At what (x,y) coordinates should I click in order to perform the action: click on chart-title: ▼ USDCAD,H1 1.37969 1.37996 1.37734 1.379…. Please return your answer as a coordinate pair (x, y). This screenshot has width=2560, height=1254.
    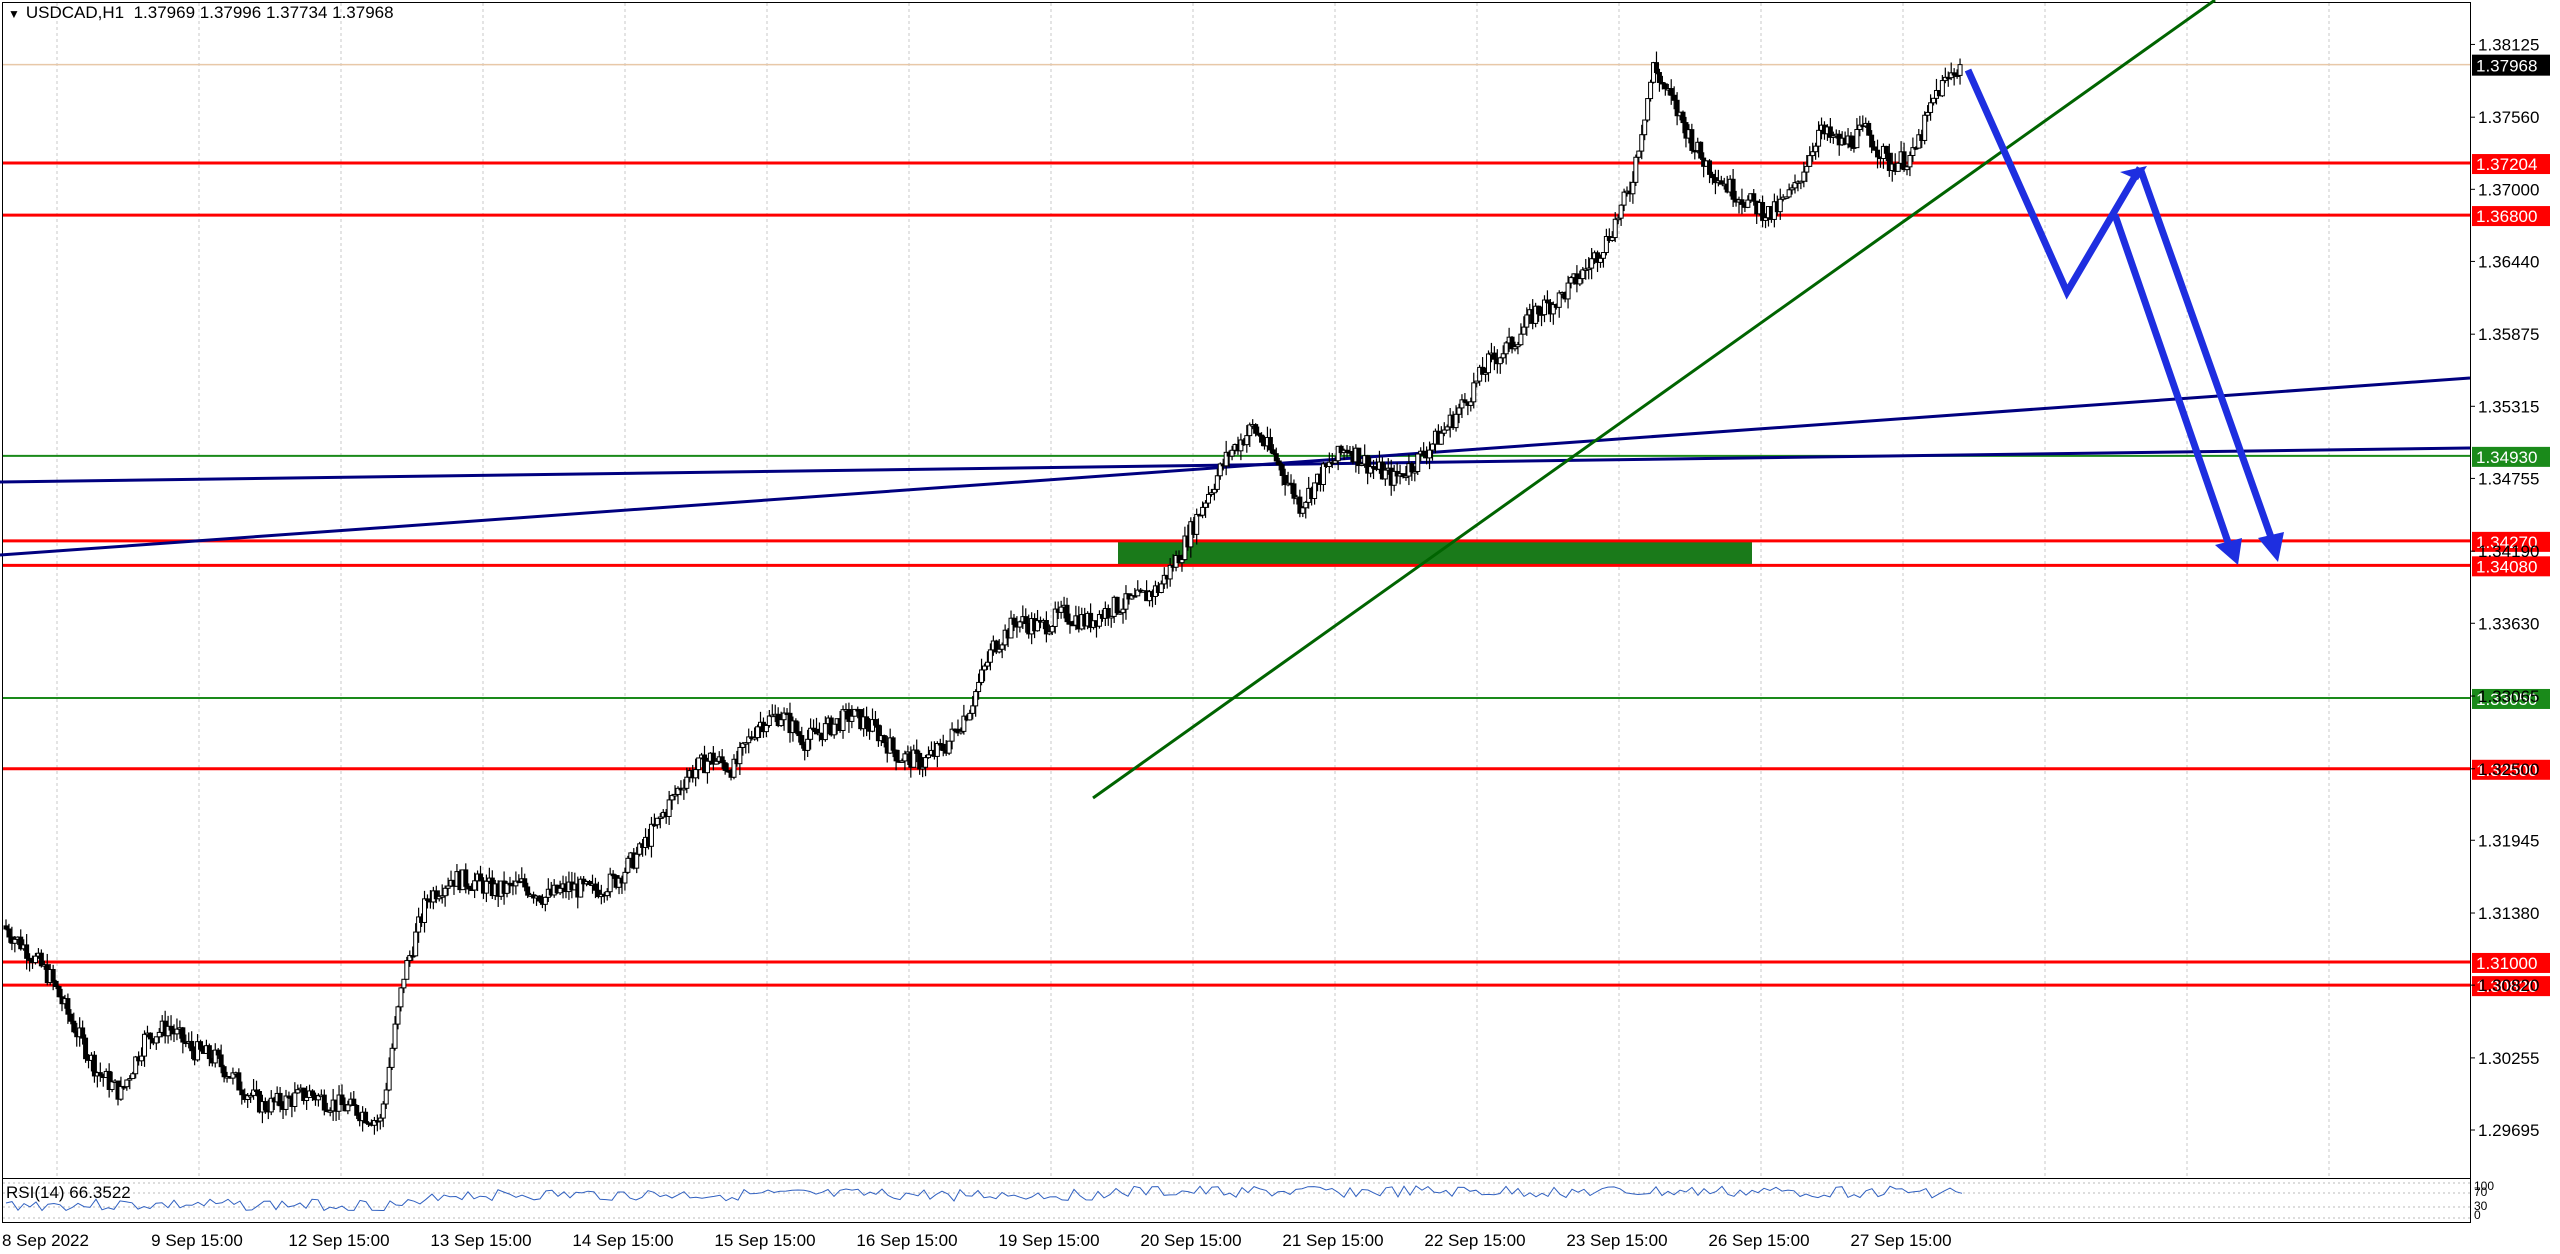
    Looking at the image, I should click on (201, 13).